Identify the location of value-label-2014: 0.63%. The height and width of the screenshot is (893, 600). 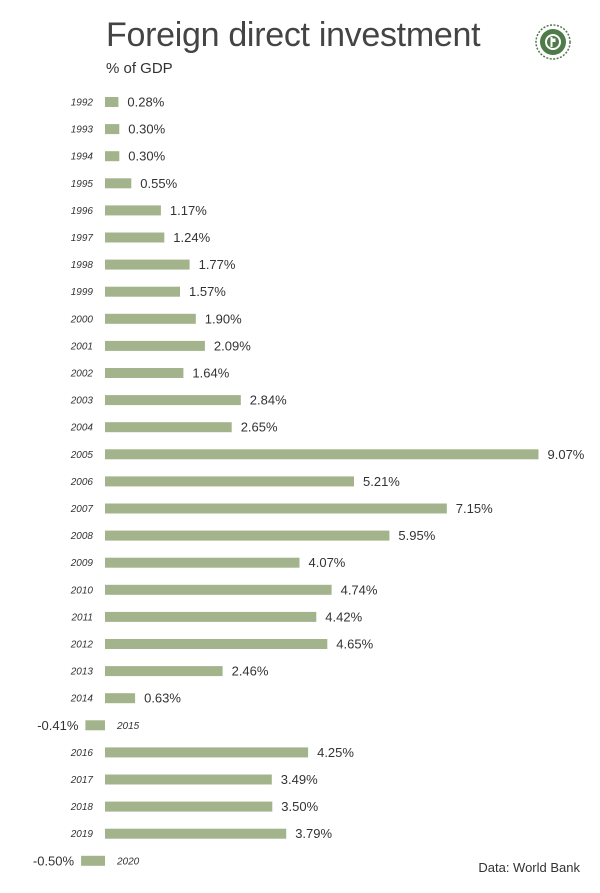
(162, 698).